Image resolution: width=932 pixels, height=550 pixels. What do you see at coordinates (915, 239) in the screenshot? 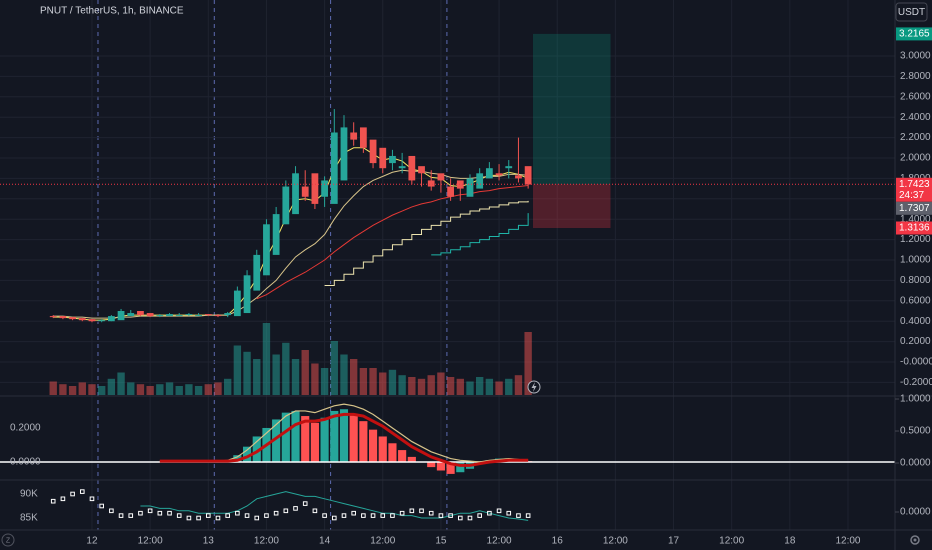
I see `y-tick-label: 1.2000` at bounding box center [915, 239].